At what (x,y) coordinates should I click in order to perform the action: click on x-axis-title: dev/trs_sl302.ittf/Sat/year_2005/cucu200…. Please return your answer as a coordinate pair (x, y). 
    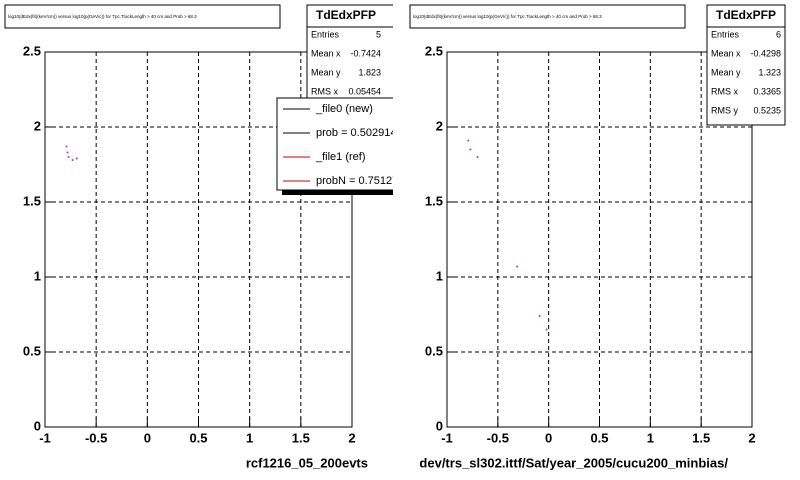
    Looking at the image, I should click on (573, 462).